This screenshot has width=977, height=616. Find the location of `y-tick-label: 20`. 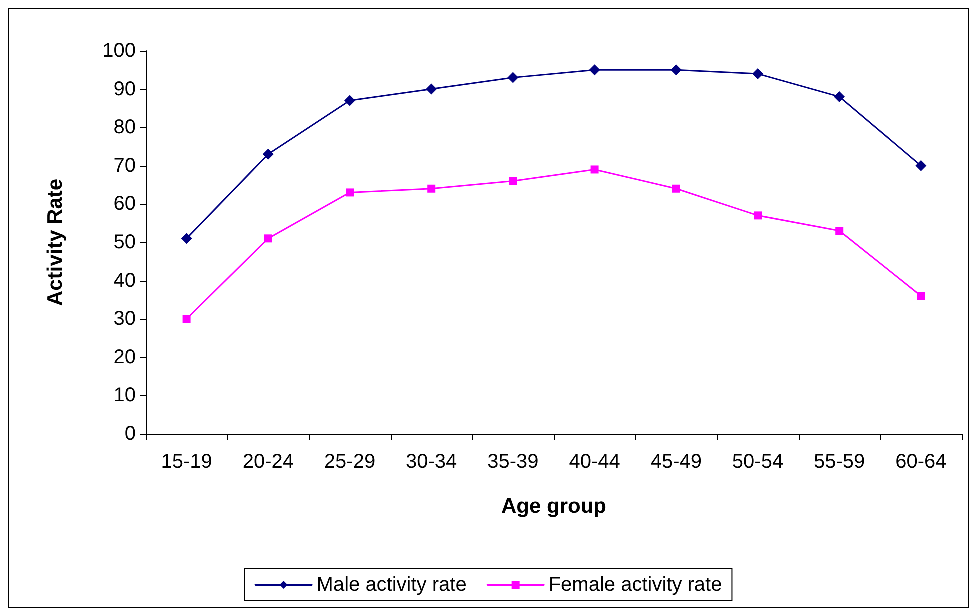

y-tick-label: 20 is located at coordinates (125, 357).